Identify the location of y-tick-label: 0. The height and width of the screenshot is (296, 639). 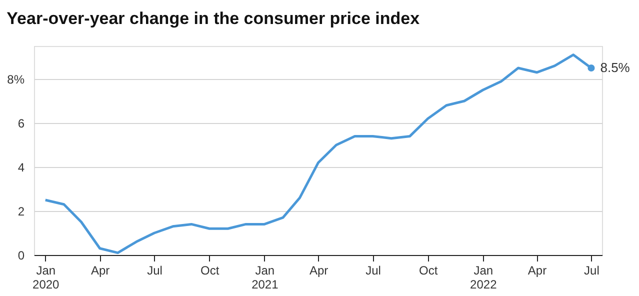
(21, 255).